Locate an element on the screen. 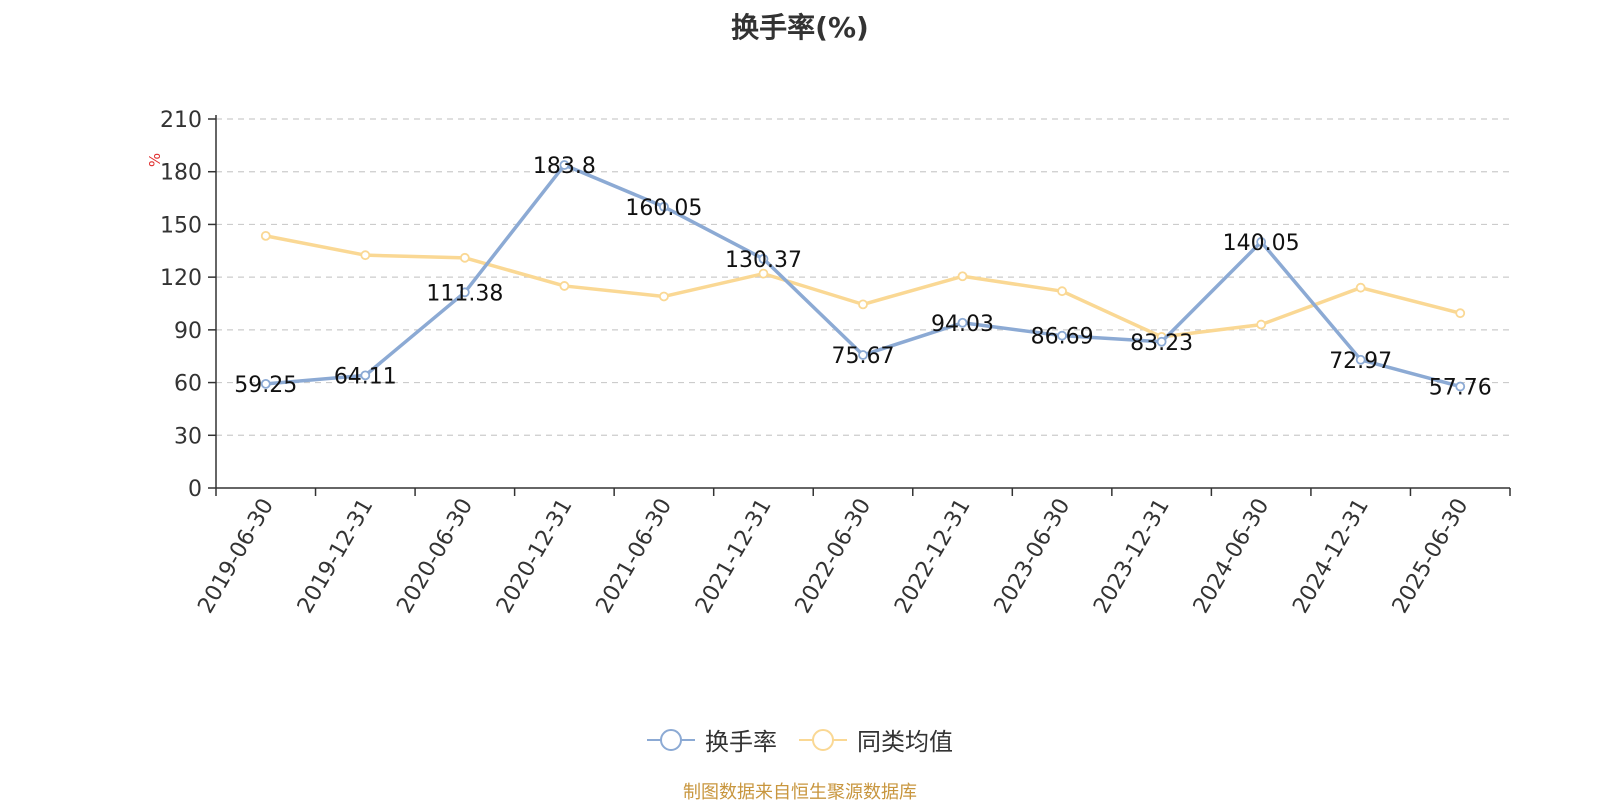 The width and height of the screenshot is (1600, 804). chart-title: 换手率(%) is located at coordinates (800, 27).